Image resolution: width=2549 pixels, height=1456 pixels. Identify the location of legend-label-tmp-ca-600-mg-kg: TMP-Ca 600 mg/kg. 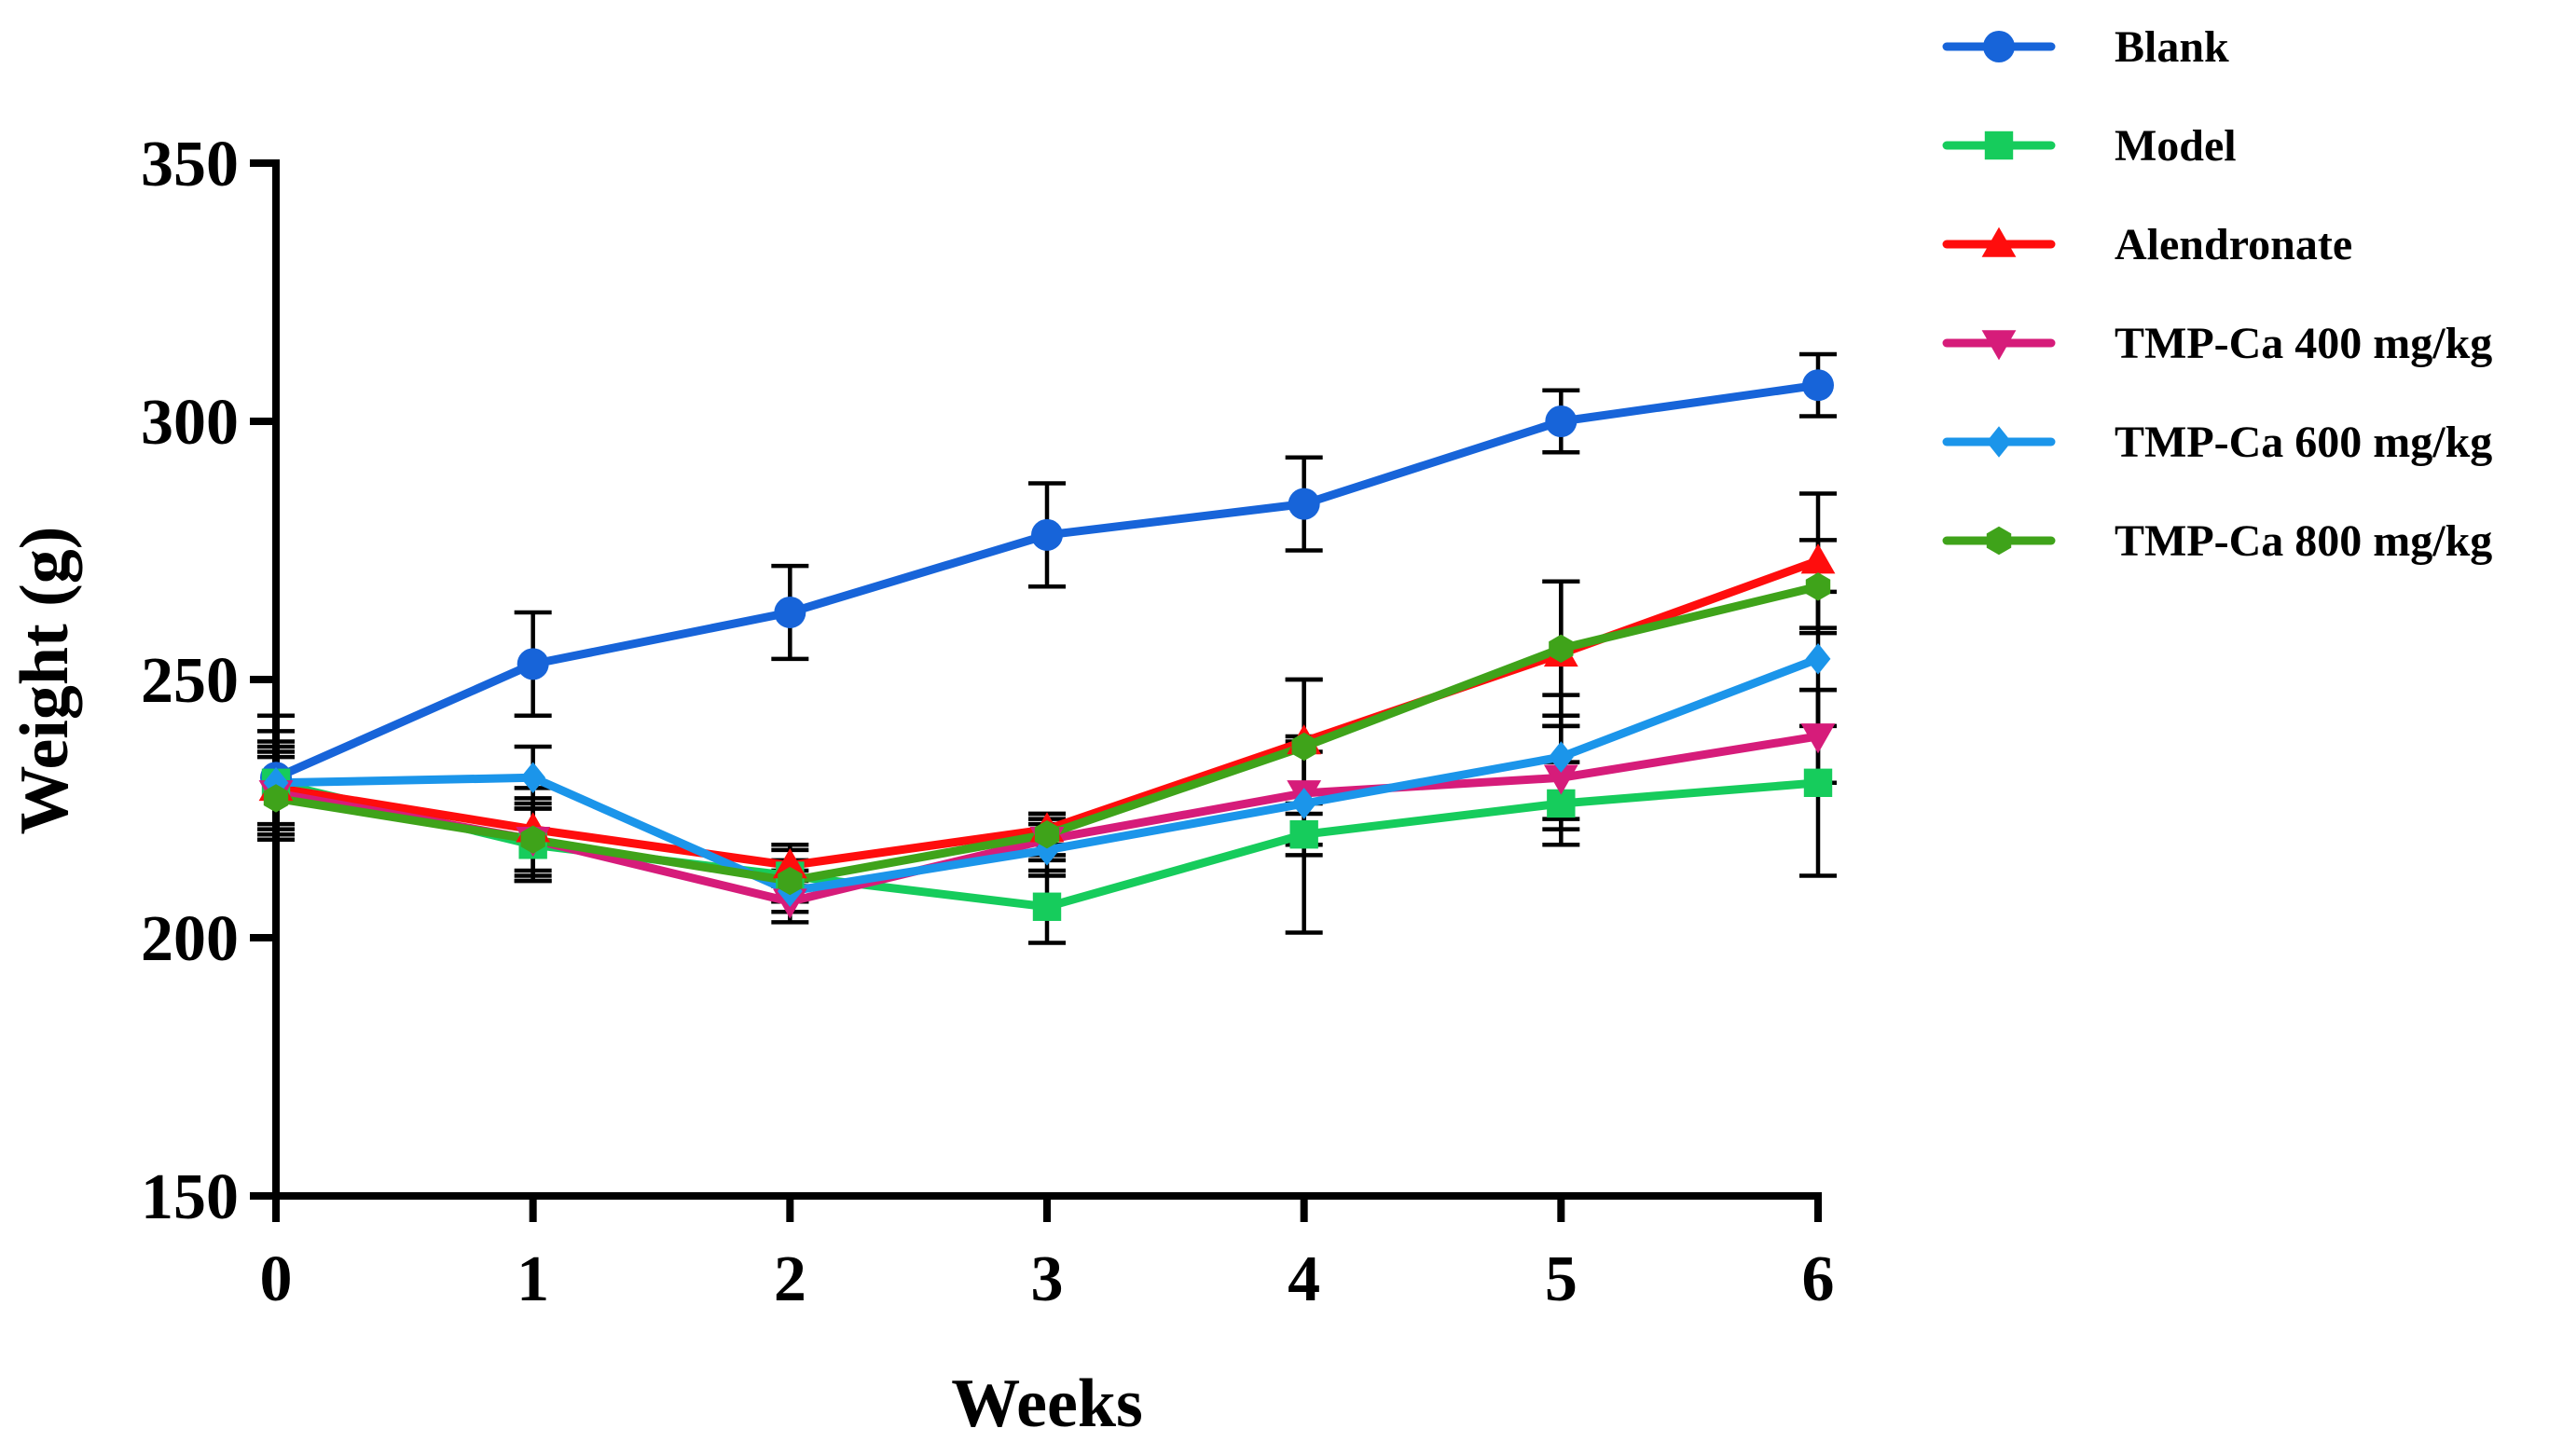
(2304, 442).